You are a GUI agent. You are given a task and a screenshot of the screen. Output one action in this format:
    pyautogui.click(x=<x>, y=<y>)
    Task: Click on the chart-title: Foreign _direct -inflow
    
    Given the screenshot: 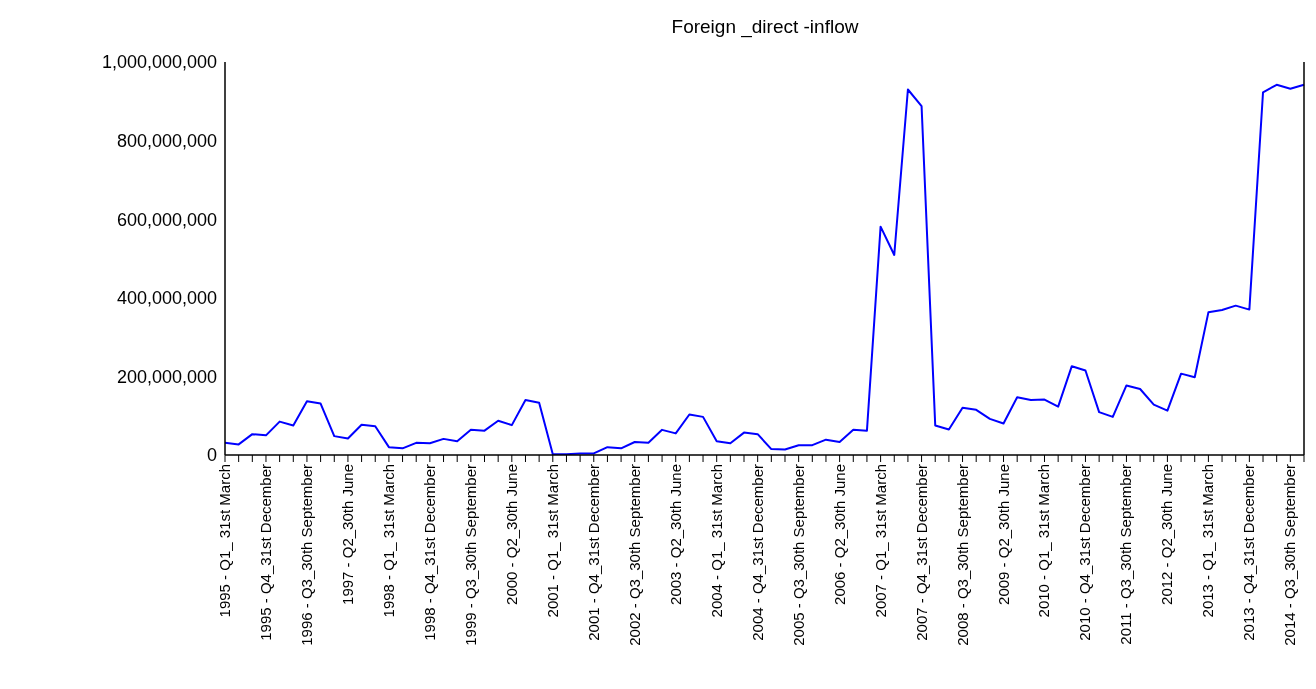 What is the action you would take?
    pyautogui.click(x=765, y=27)
    